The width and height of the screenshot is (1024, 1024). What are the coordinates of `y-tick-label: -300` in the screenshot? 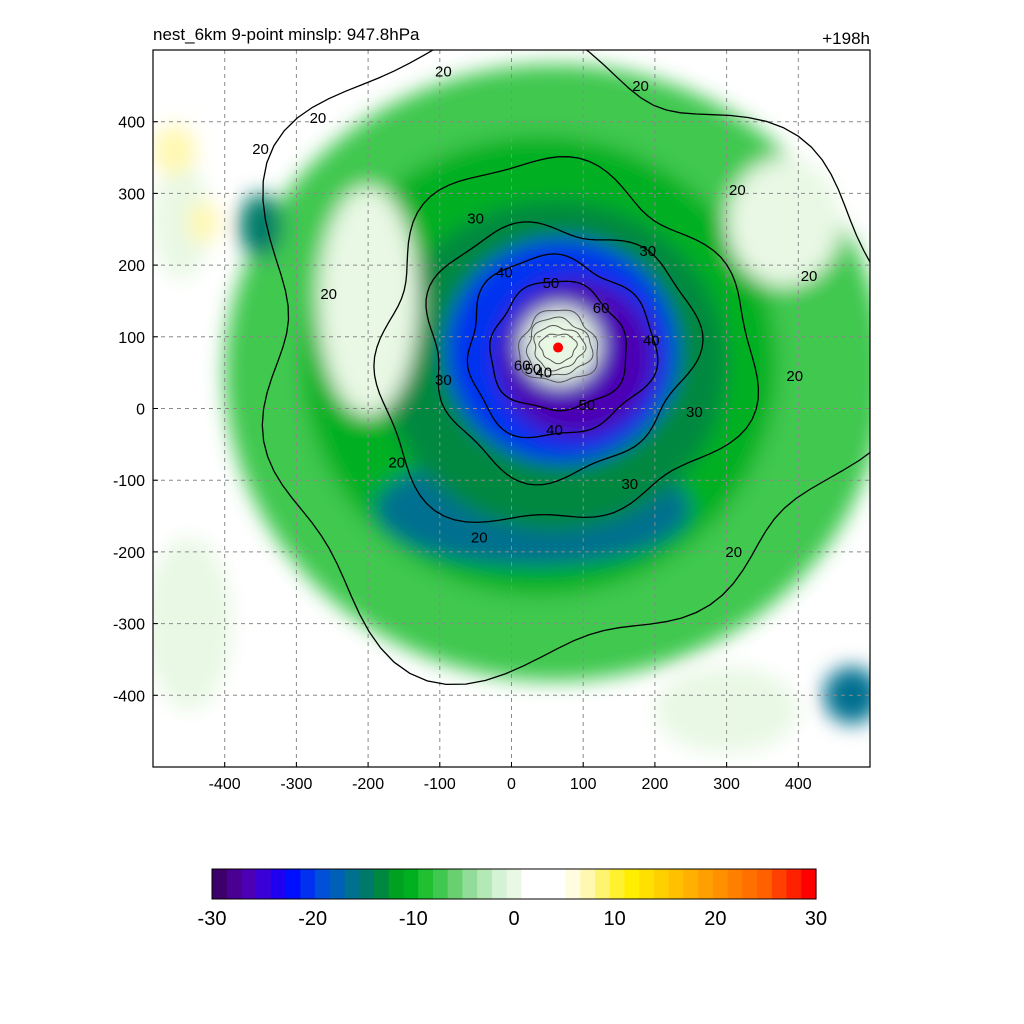 It's located at (129, 625).